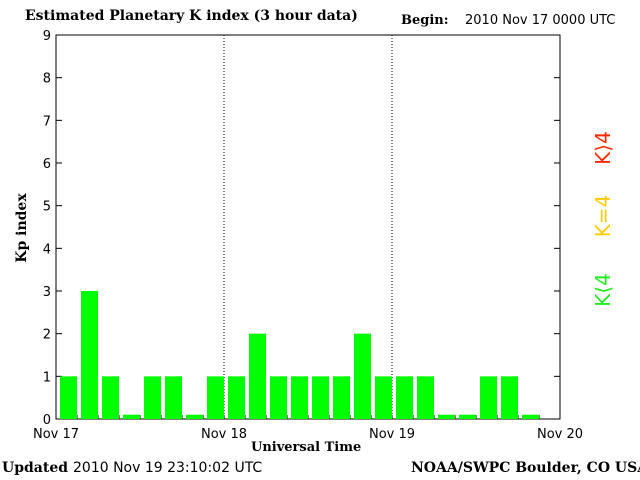  What do you see at coordinates (47, 377) in the screenshot?
I see `y-tick-label: 1` at bounding box center [47, 377].